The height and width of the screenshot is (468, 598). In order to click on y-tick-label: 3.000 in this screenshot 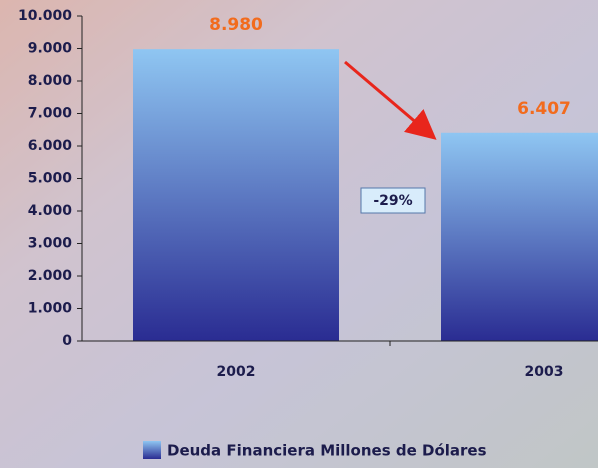, I will do `click(50, 244)`.